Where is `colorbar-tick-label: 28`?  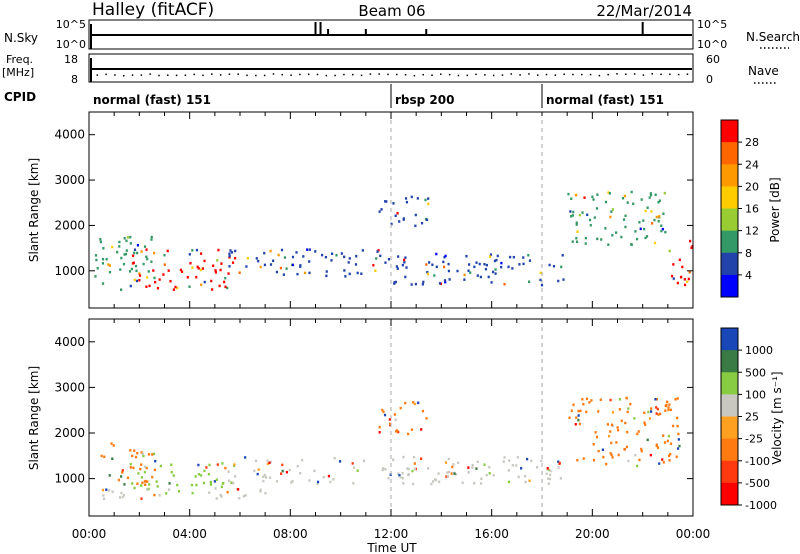
colorbar-tick-label: 28 is located at coordinates (752, 142).